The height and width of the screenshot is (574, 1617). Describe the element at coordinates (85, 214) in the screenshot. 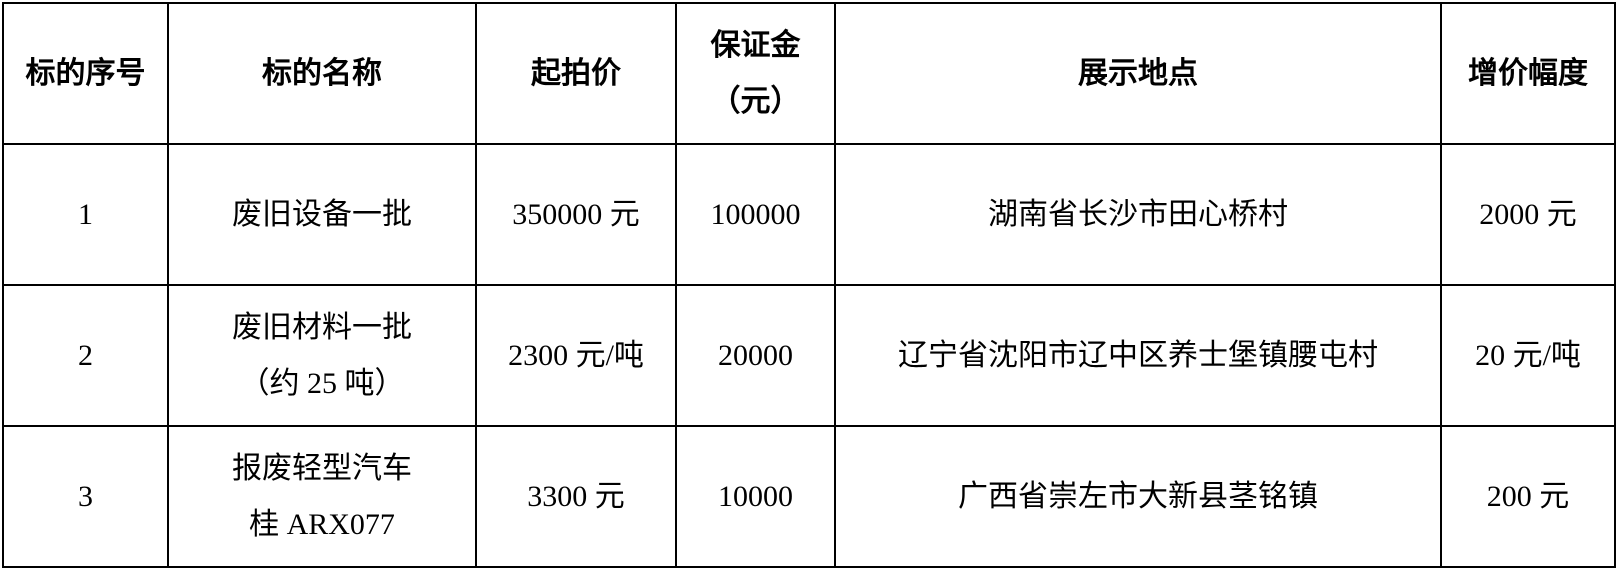

I see `cell-lot-number: 1` at that location.